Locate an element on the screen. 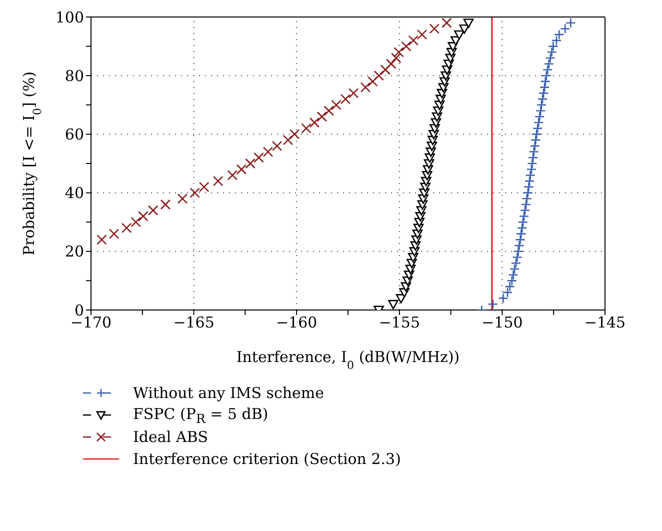 The image size is (662, 531). x-tick-label: −165 is located at coordinates (193, 323).